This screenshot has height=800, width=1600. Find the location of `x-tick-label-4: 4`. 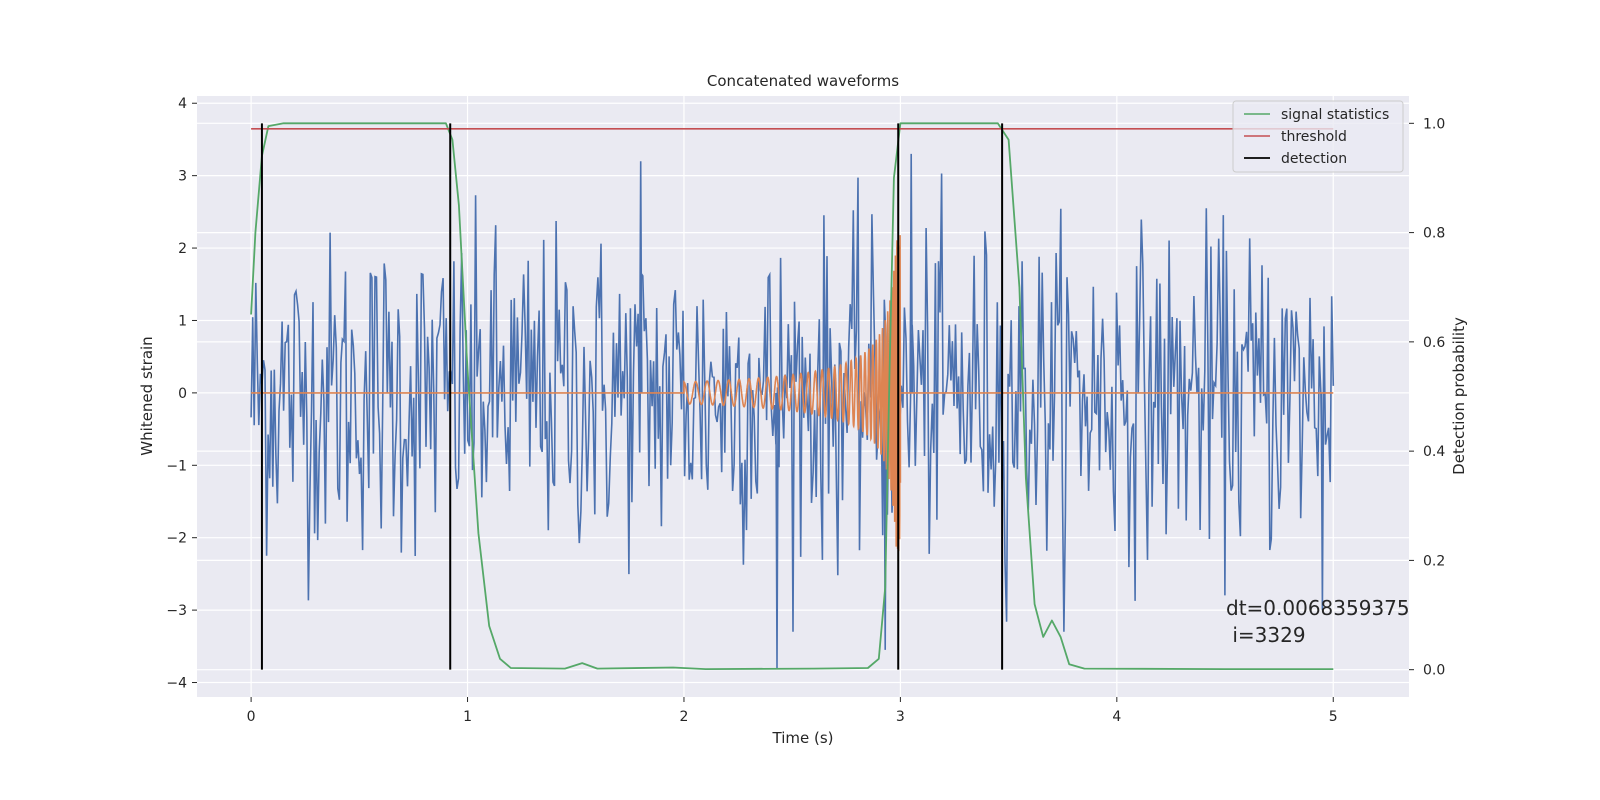

x-tick-label-4: 4 is located at coordinates (1116, 717).